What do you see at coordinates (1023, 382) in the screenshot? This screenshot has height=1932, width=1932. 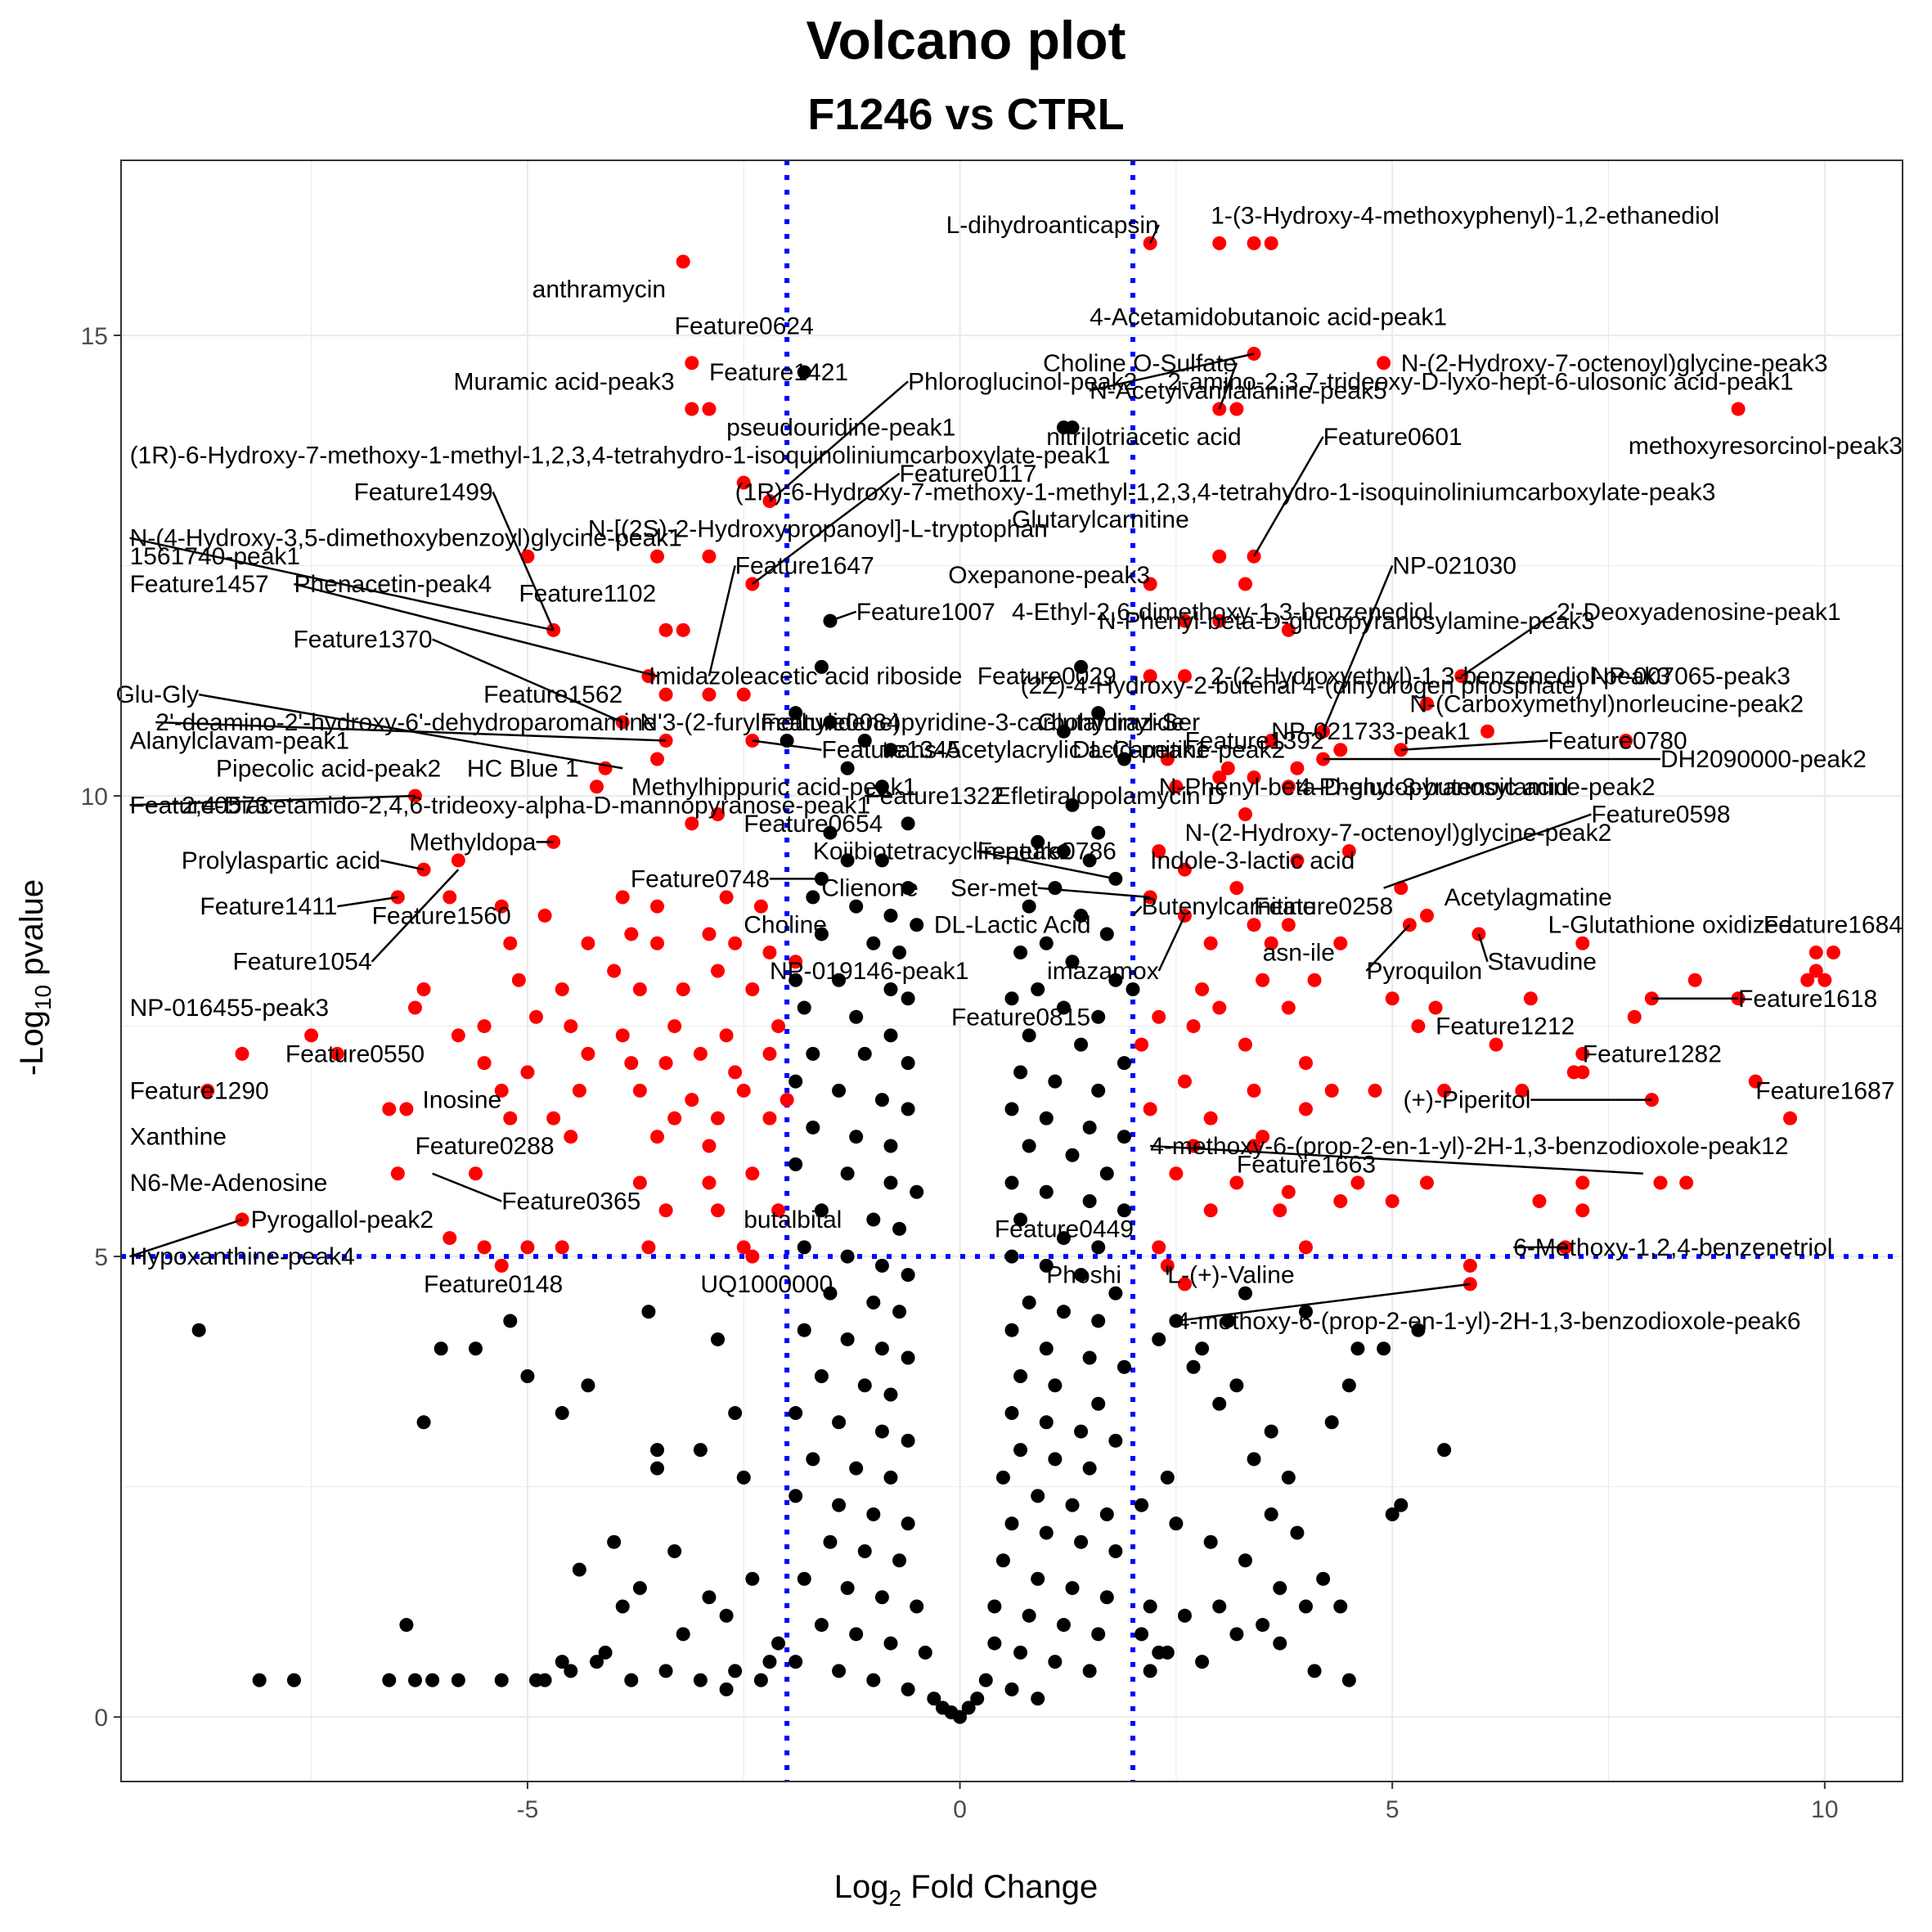 I see `point-label: Phloroglucinol-peak2` at bounding box center [1023, 382].